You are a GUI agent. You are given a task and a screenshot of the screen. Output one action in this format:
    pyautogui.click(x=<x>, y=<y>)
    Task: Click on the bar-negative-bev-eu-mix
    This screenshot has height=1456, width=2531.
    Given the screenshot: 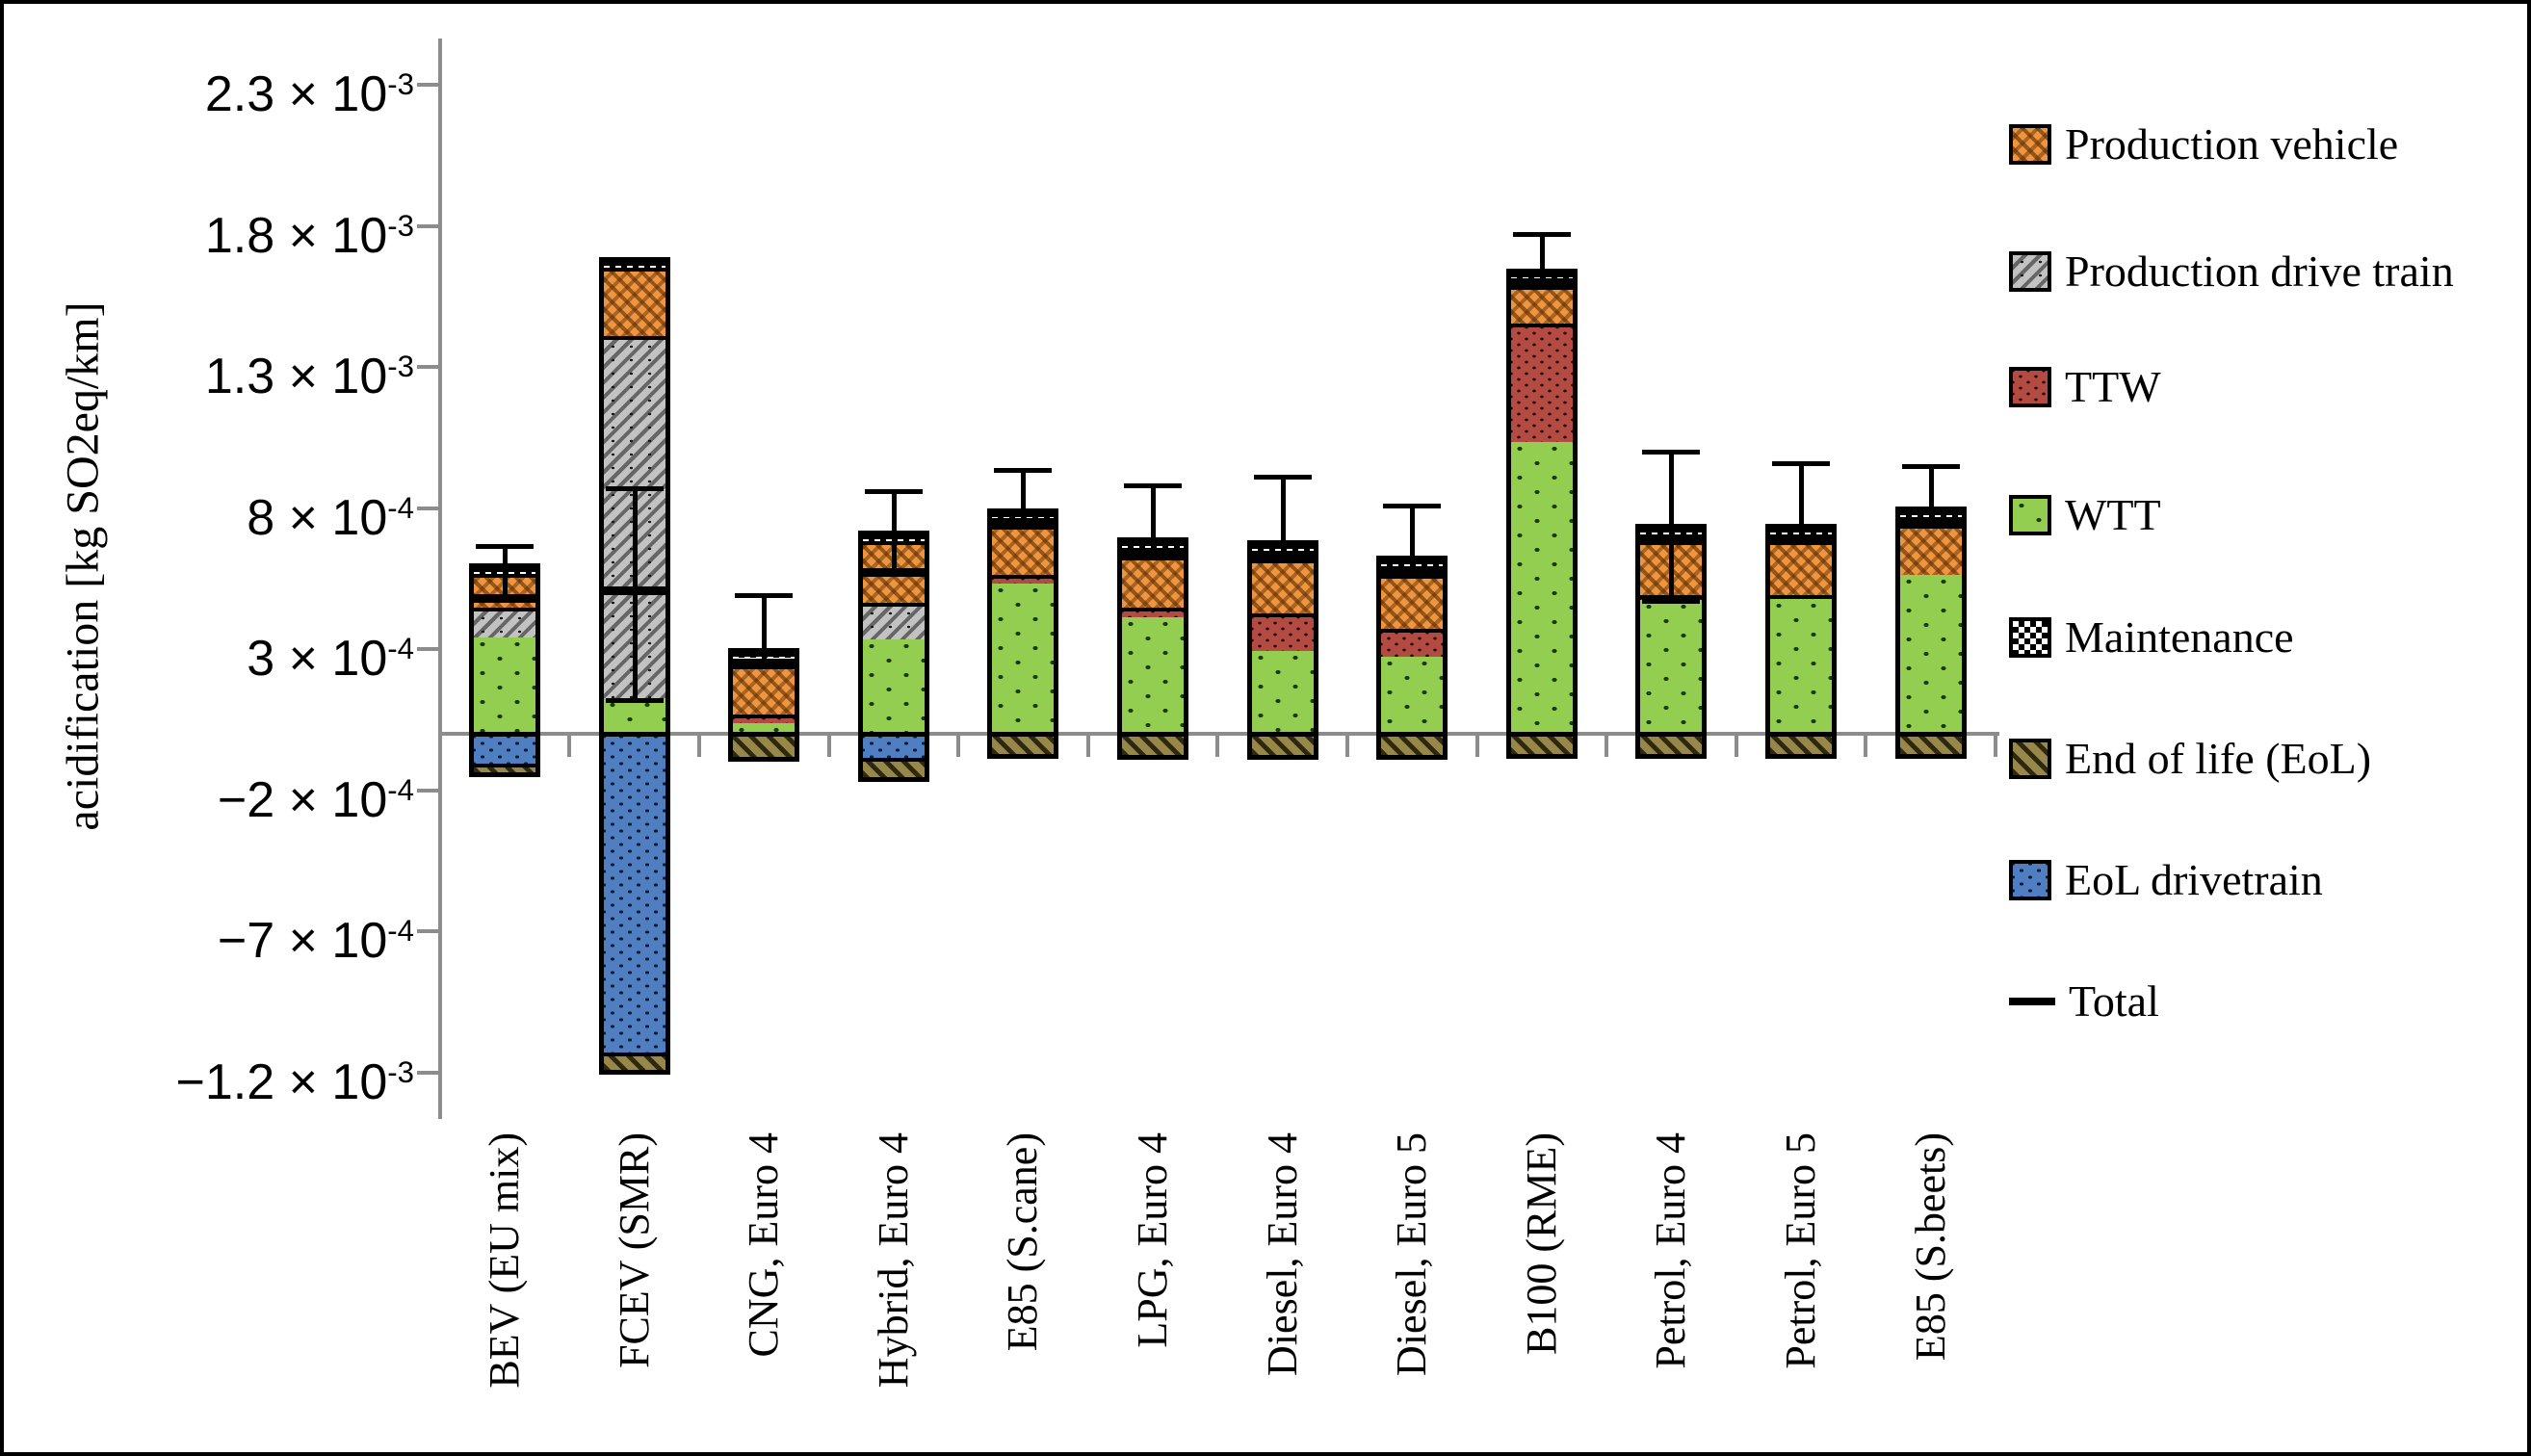 What is the action you would take?
    pyautogui.click(x=505, y=754)
    